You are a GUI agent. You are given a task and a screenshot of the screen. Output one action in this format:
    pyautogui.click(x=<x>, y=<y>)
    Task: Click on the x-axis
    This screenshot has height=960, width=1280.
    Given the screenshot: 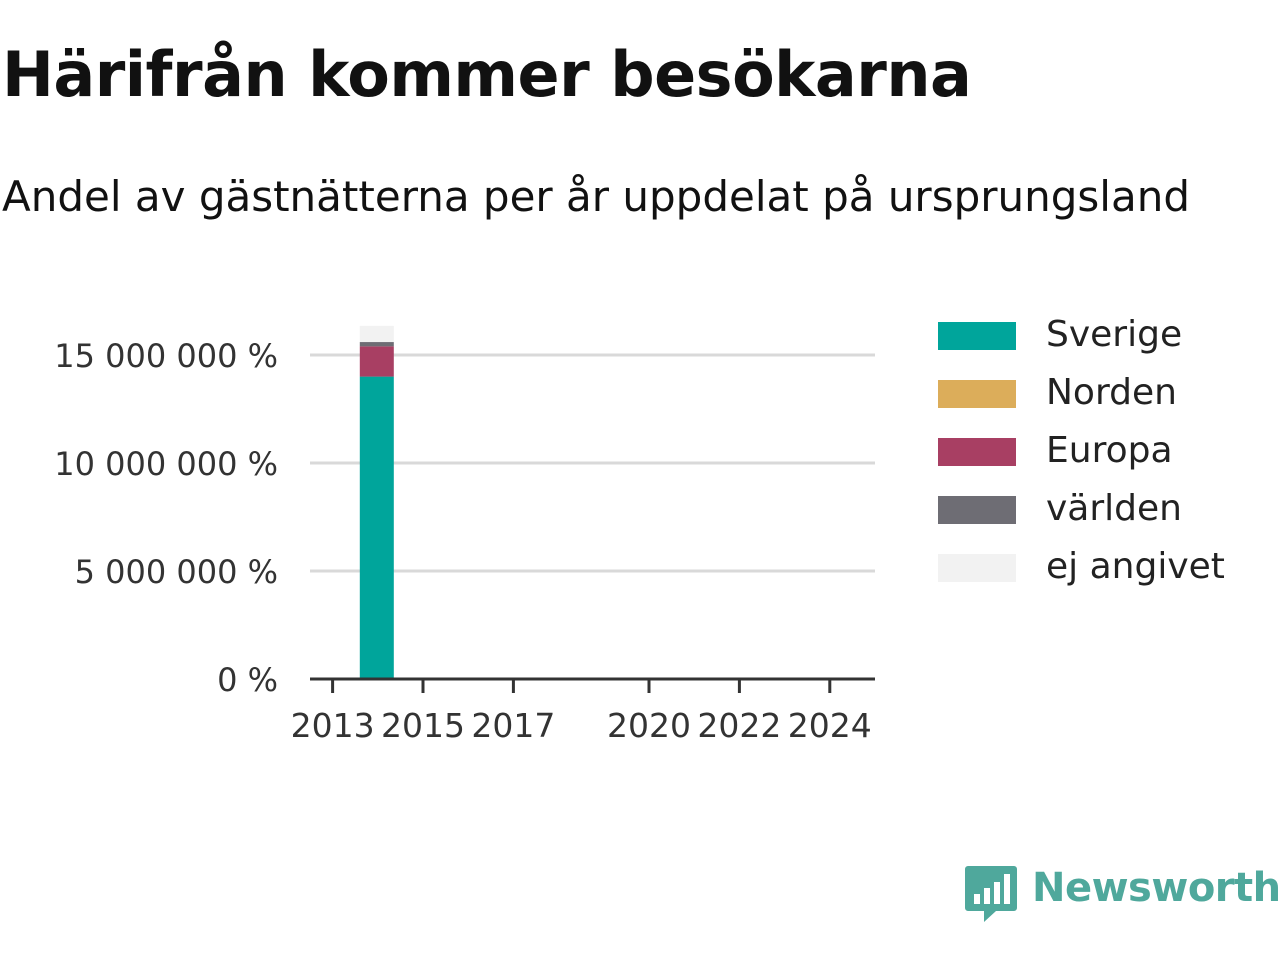 What is the action you would take?
    pyautogui.click(x=592, y=685)
    